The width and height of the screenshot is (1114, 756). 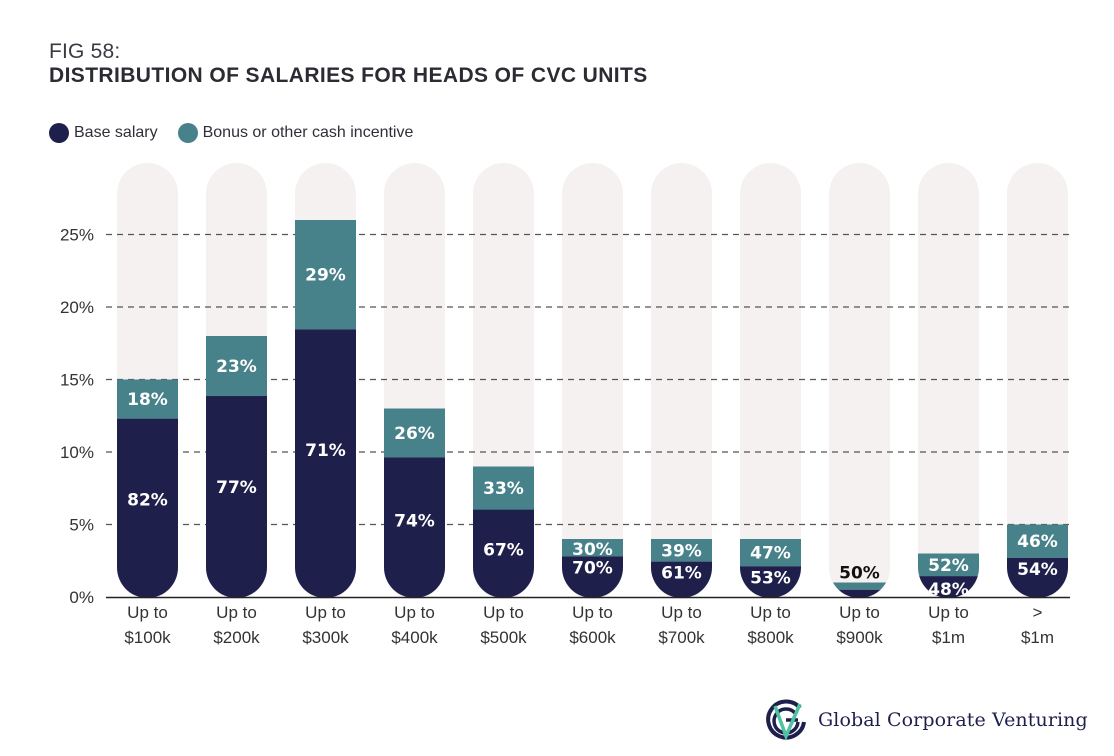 What do you see at coordinates (414, 522) in the screenshot?
I see `data-label-base: 74%` at bounding box center [414, 522].